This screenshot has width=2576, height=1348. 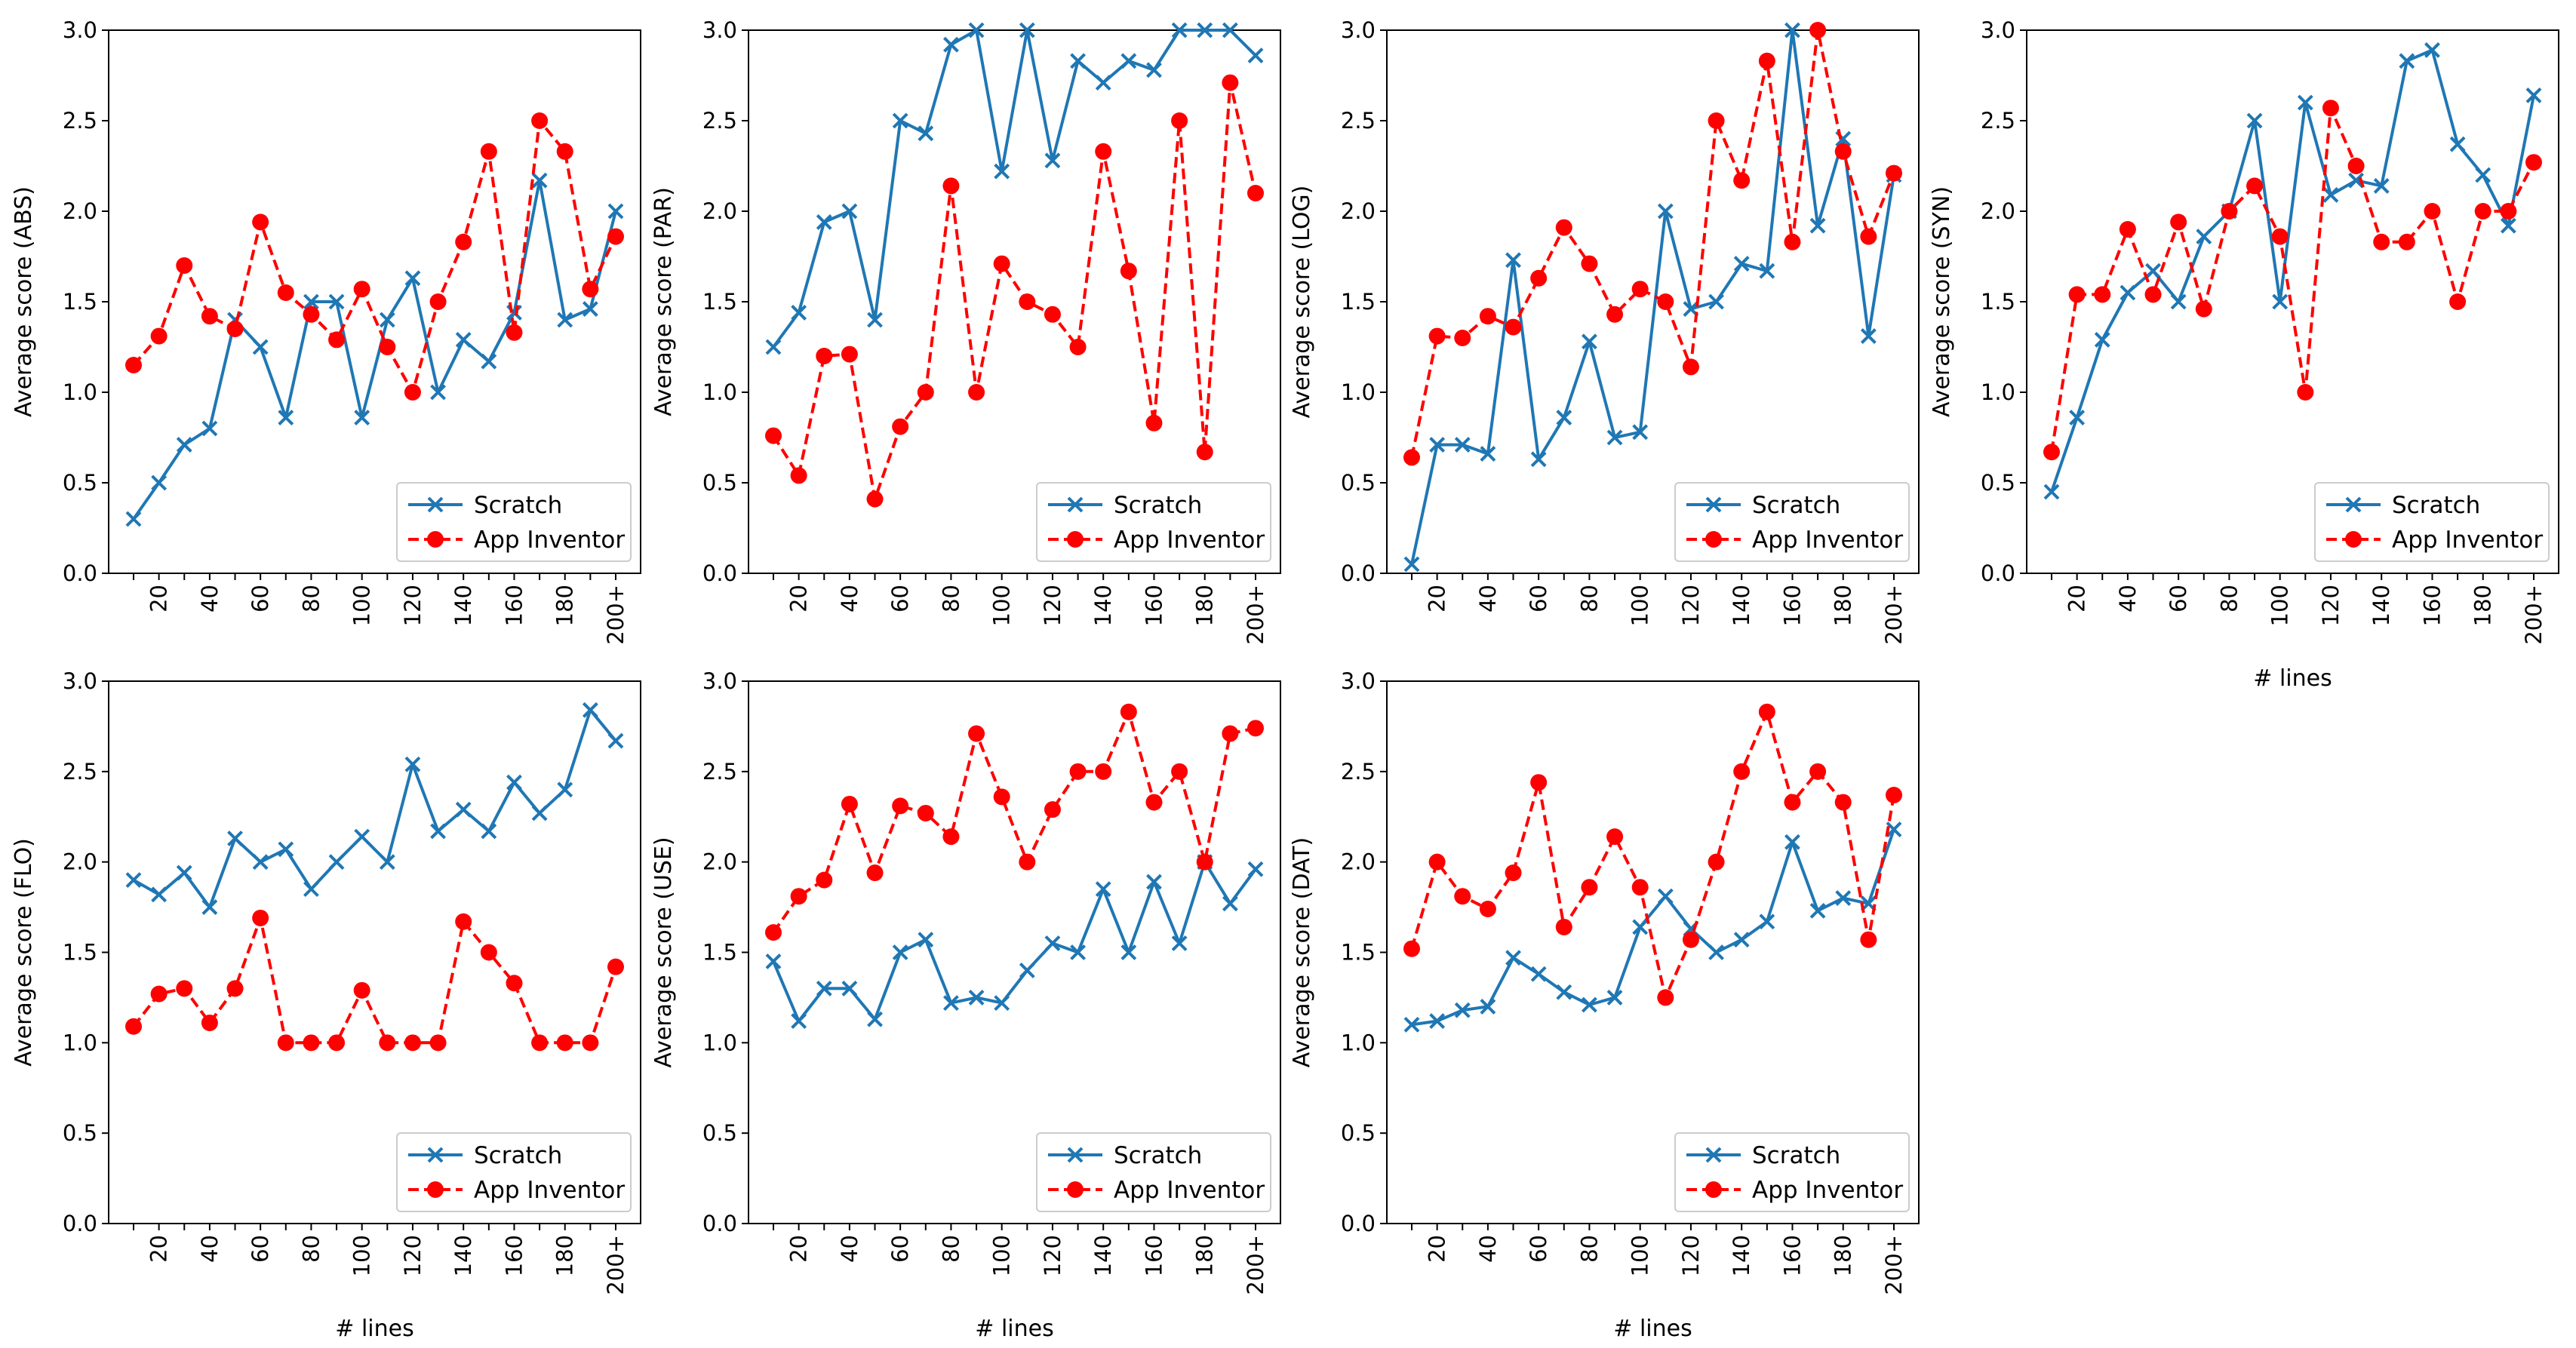 What do you see at coordinates (24, 301) in the screenshot?
I see `y-axis-label: Average score (ABS)` at bounding box center [24, 301].